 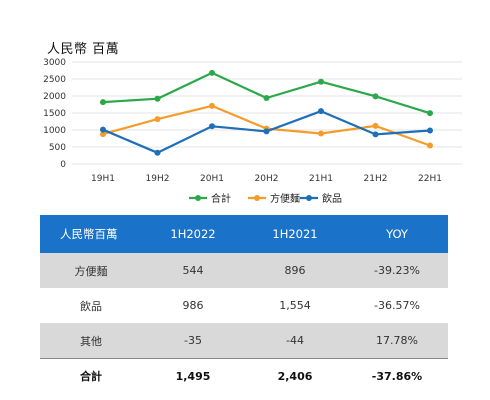 I want to click on cell-value: -37.86%, so click(x=397, y=375).